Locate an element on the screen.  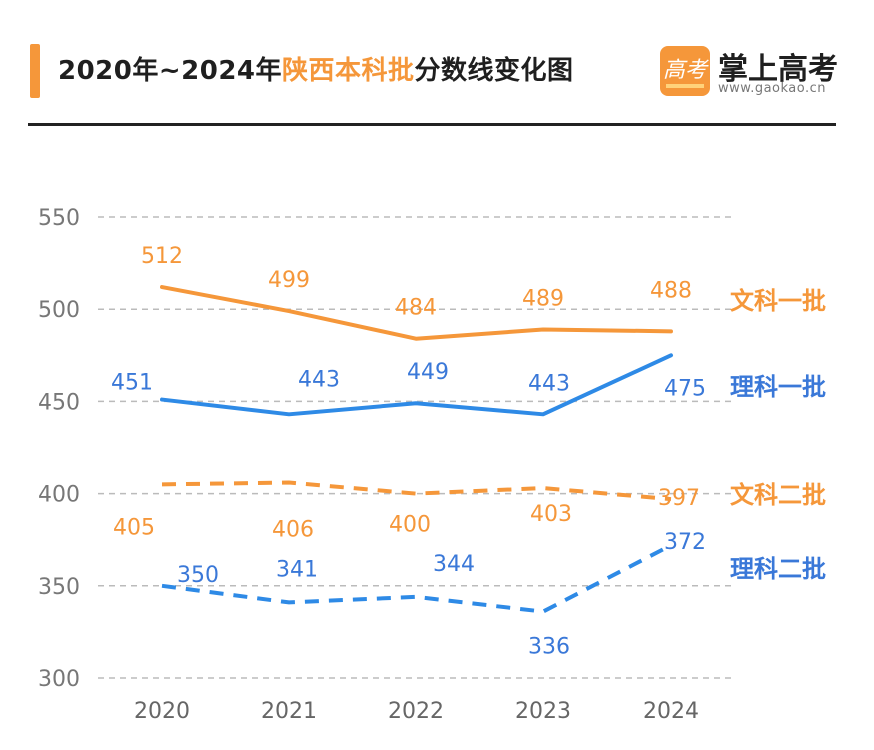
x-tick-label: 2022 is located at coordinates (416, 711).